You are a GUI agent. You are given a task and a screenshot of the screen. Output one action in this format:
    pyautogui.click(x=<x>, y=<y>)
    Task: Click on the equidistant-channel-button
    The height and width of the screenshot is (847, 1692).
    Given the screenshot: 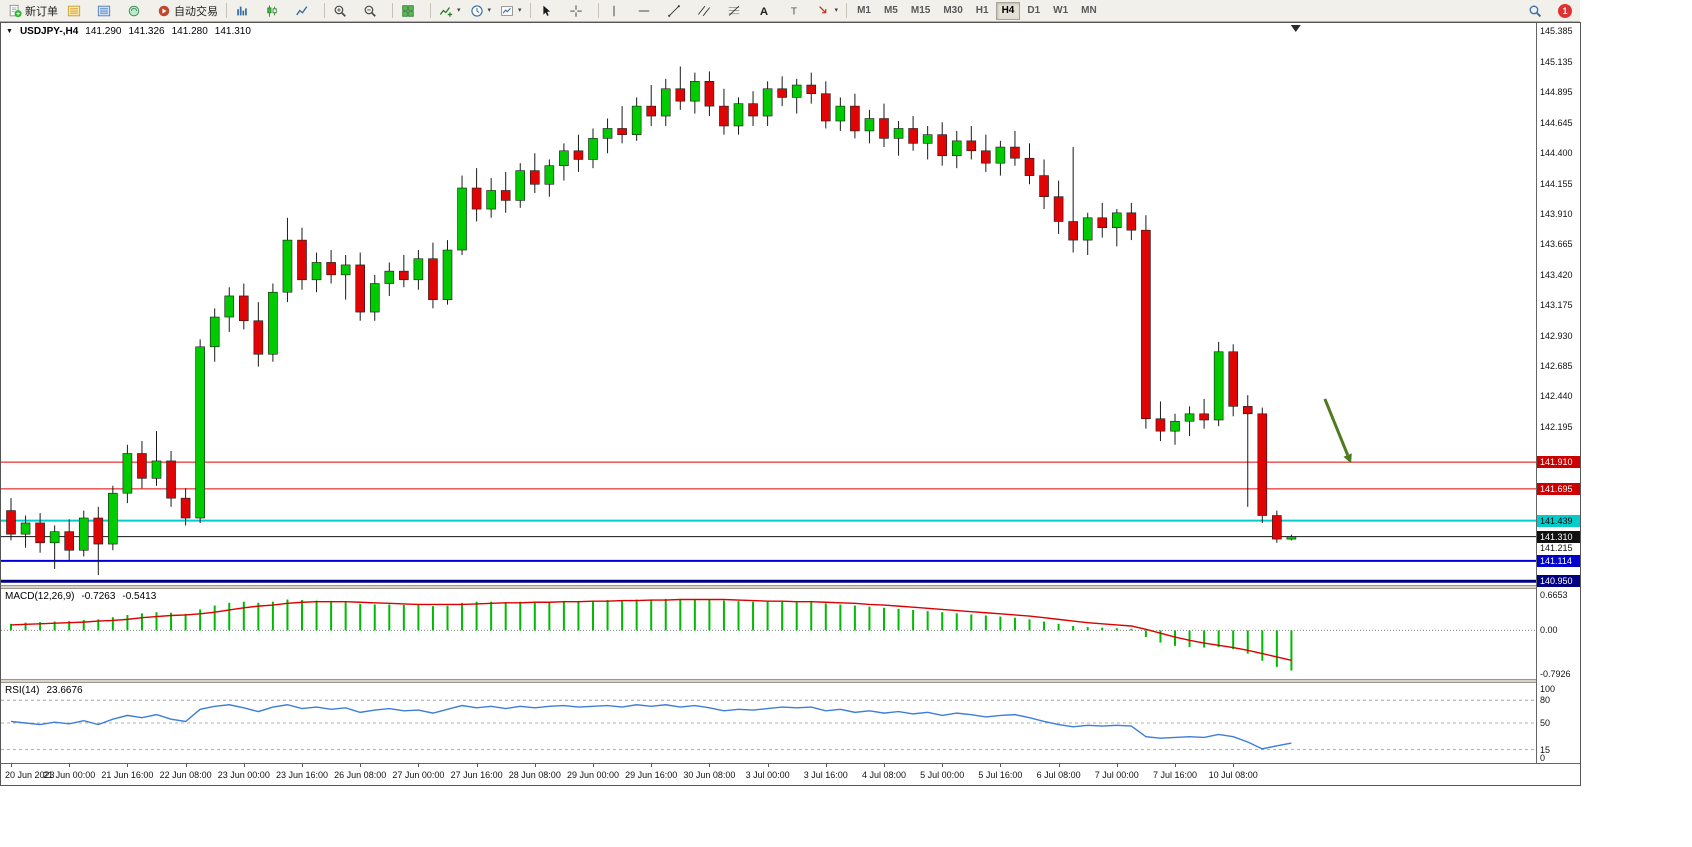 What is the action you would take?
    pyautogui.click(x=707, y=10)
    